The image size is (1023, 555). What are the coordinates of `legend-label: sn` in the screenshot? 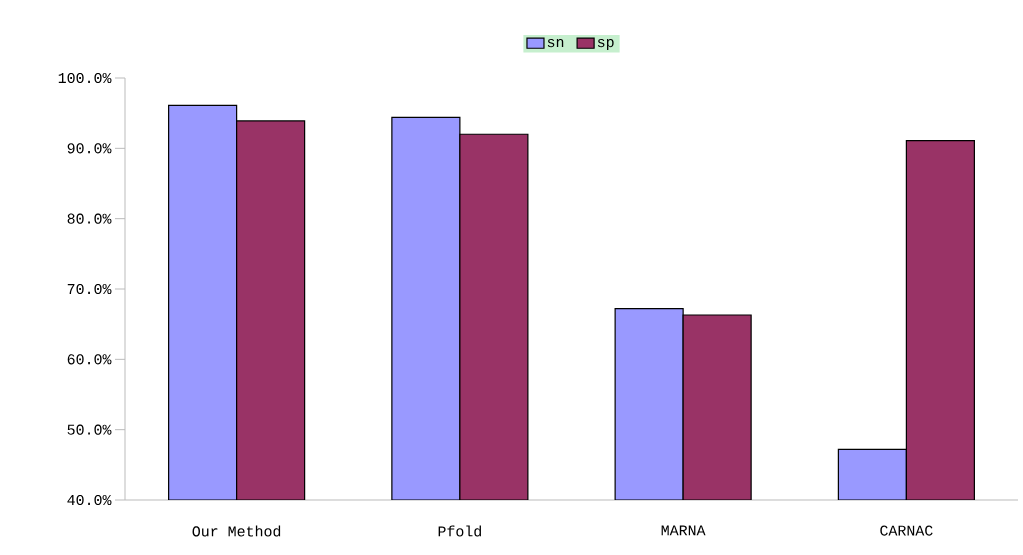 It's located at (555, 43).